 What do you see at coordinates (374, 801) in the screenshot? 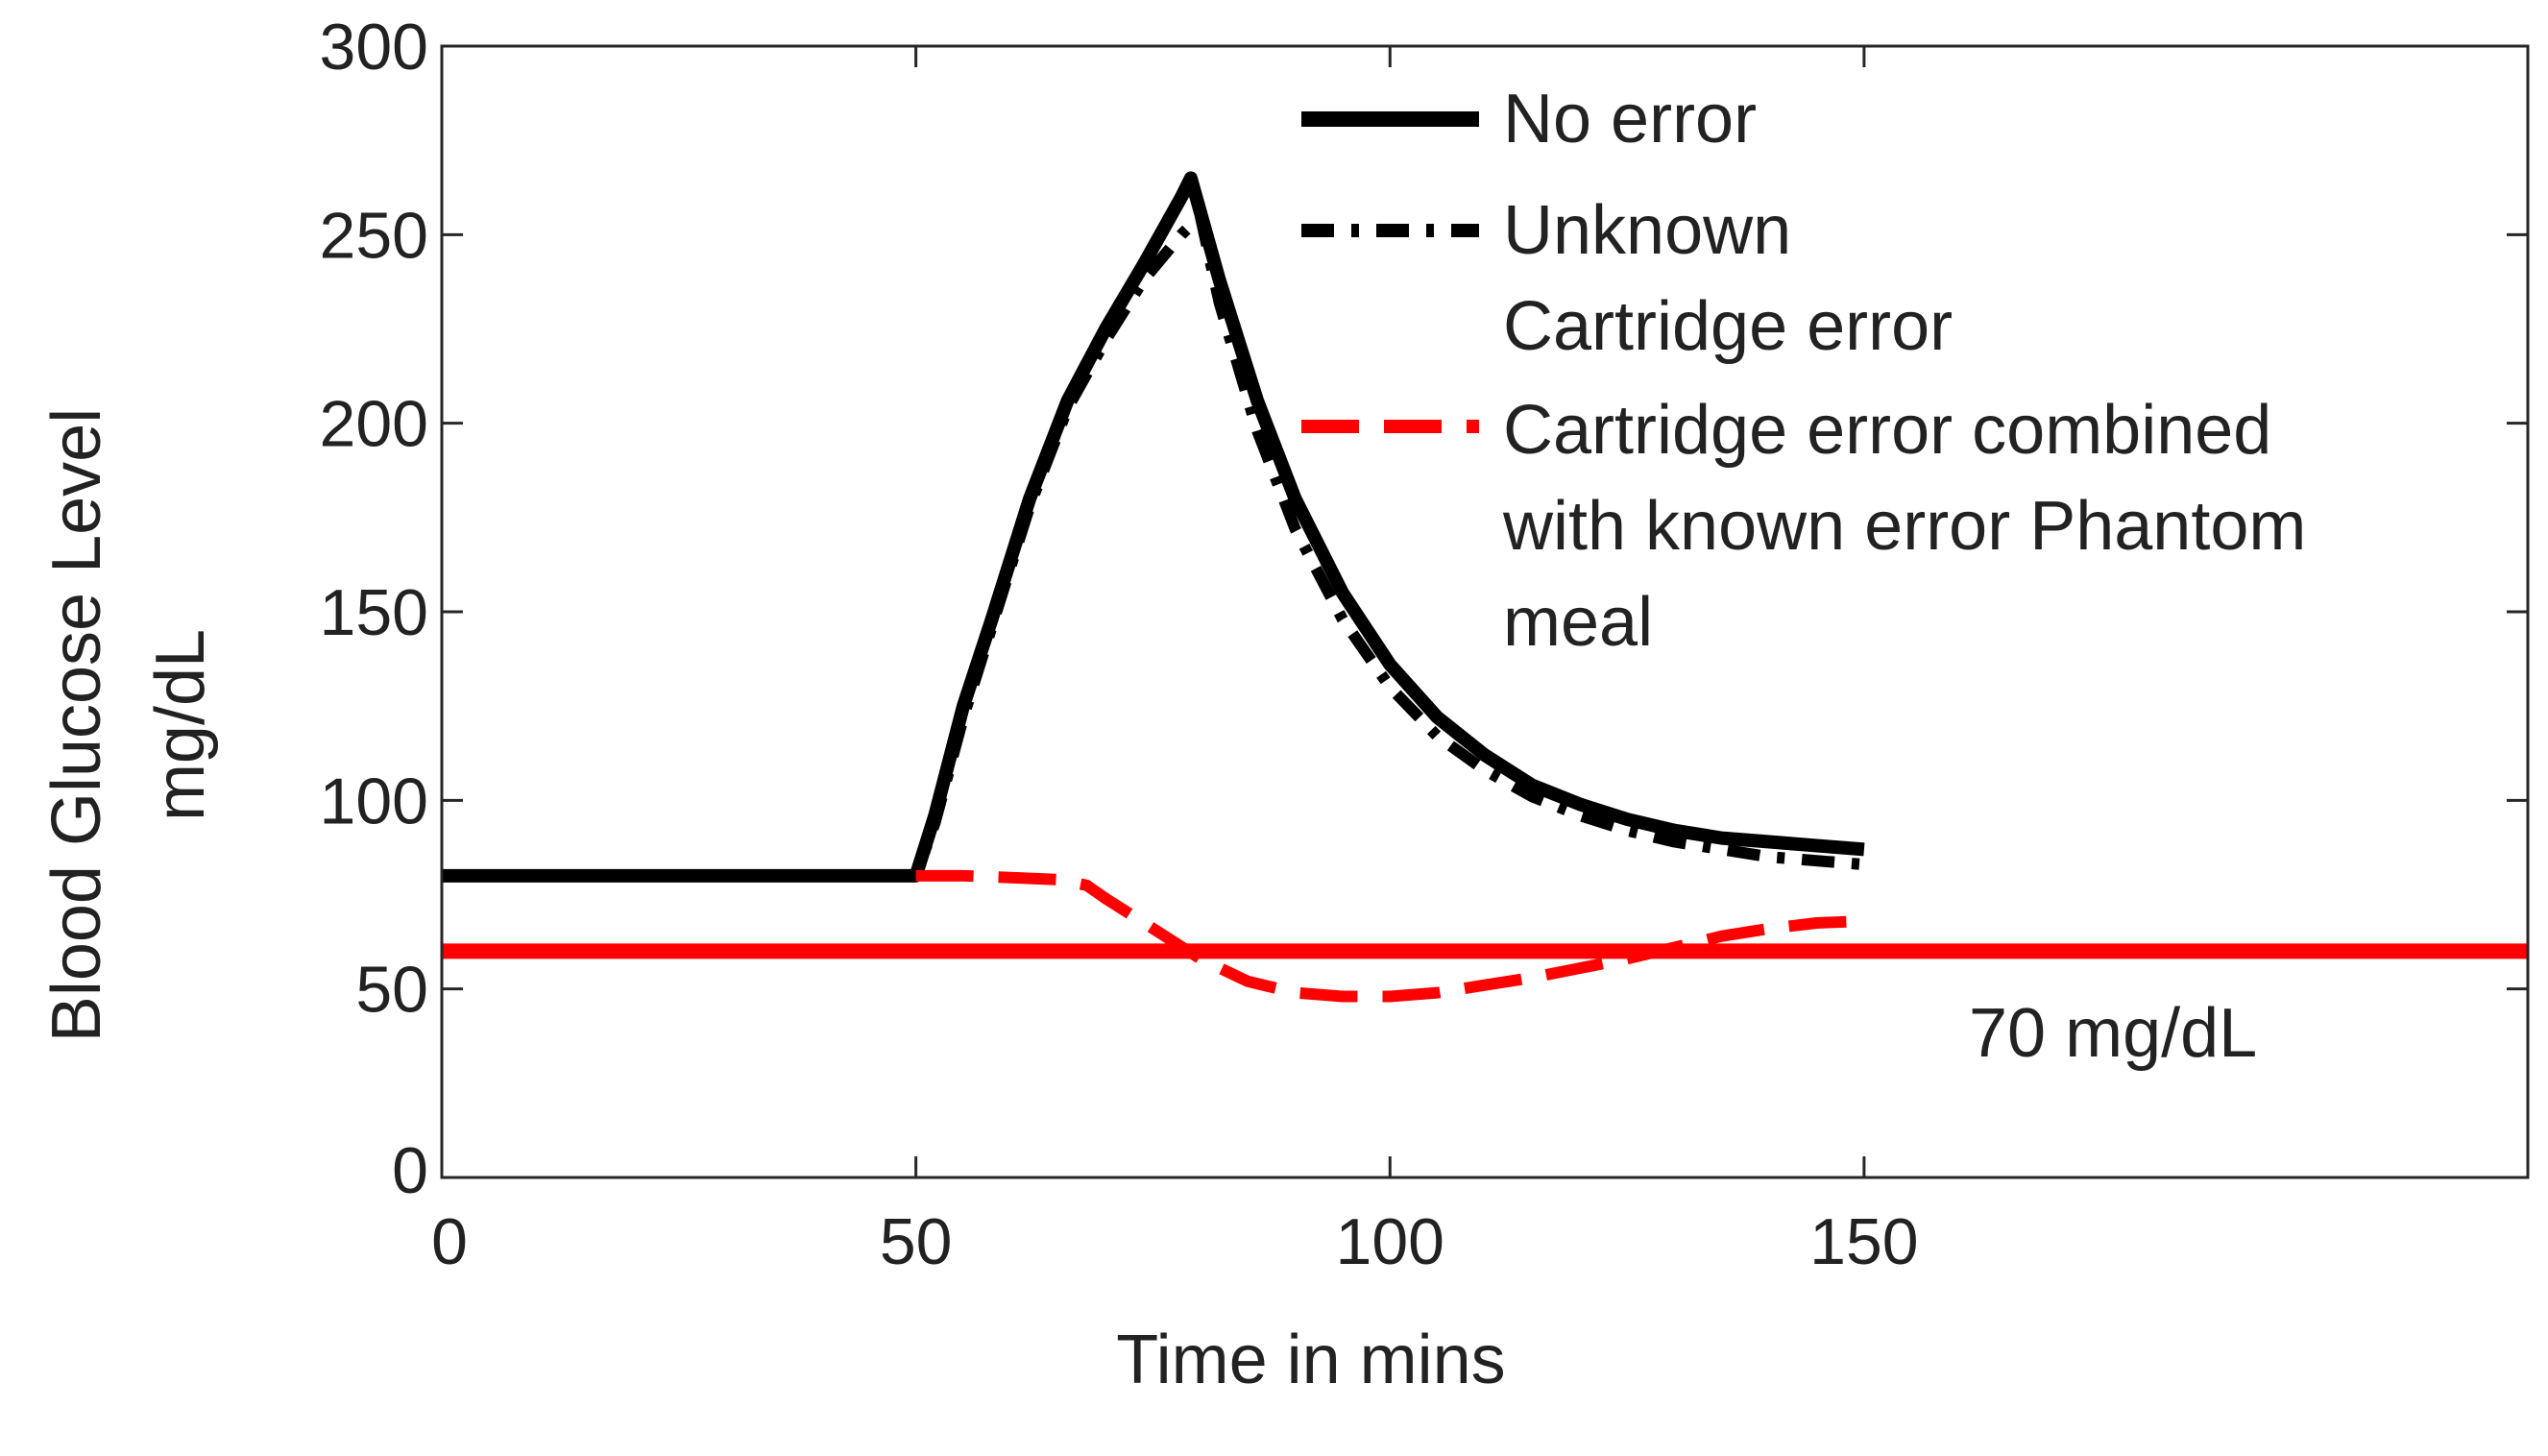
I see `y-tick-label: 100` at bounding box center [374, 801].